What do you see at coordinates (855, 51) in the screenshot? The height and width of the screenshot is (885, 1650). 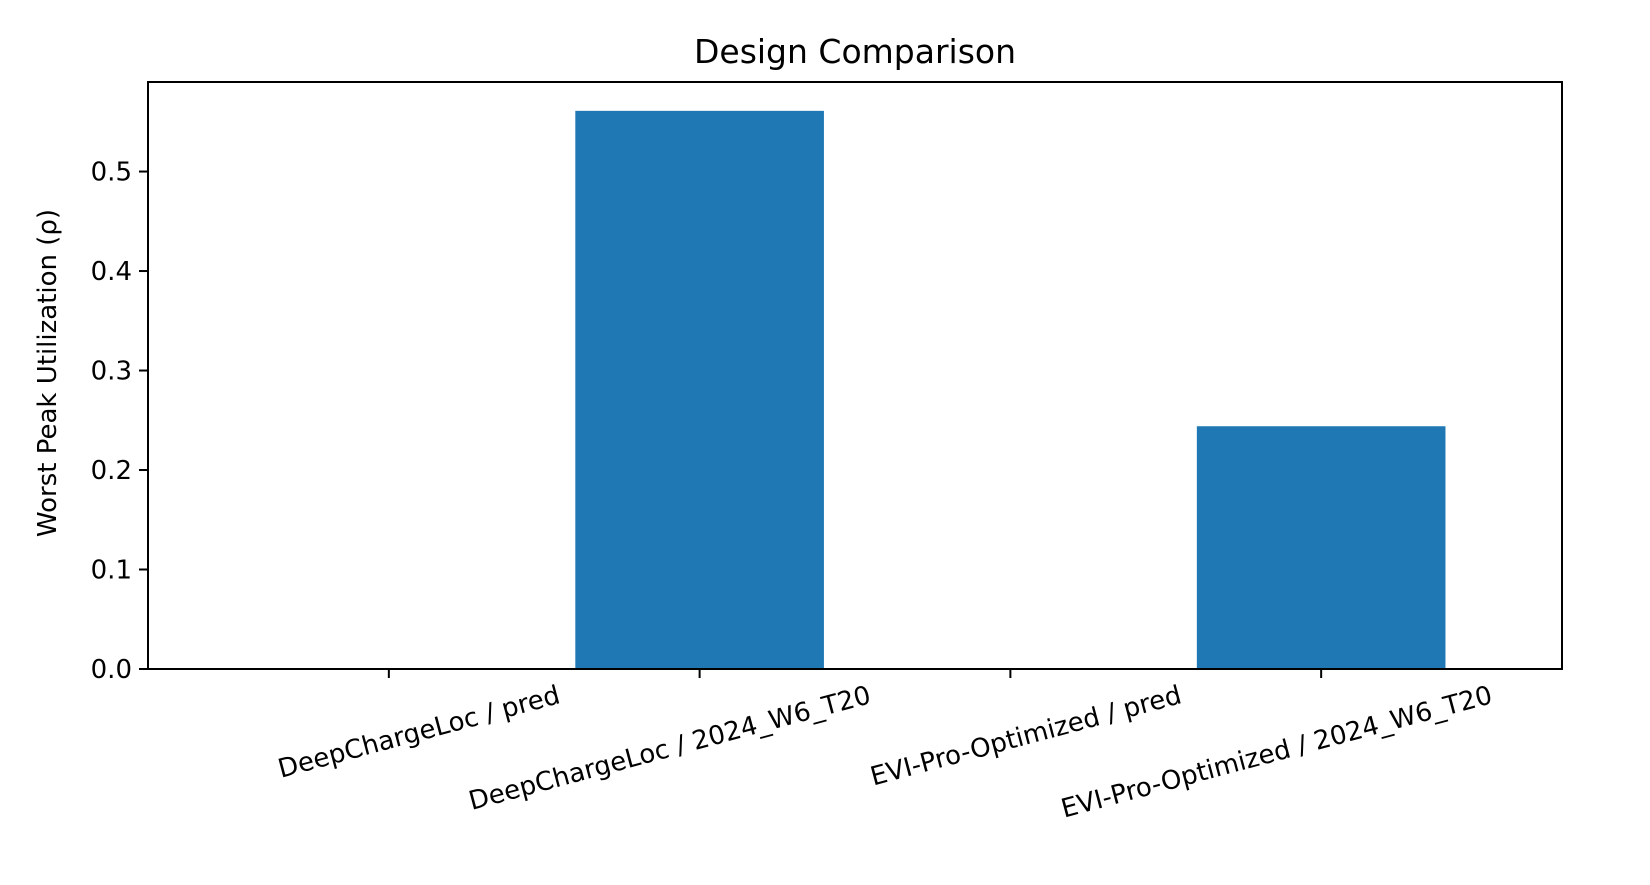 I see `chart-title: Design Comparison` at bounding box center [855, 51].